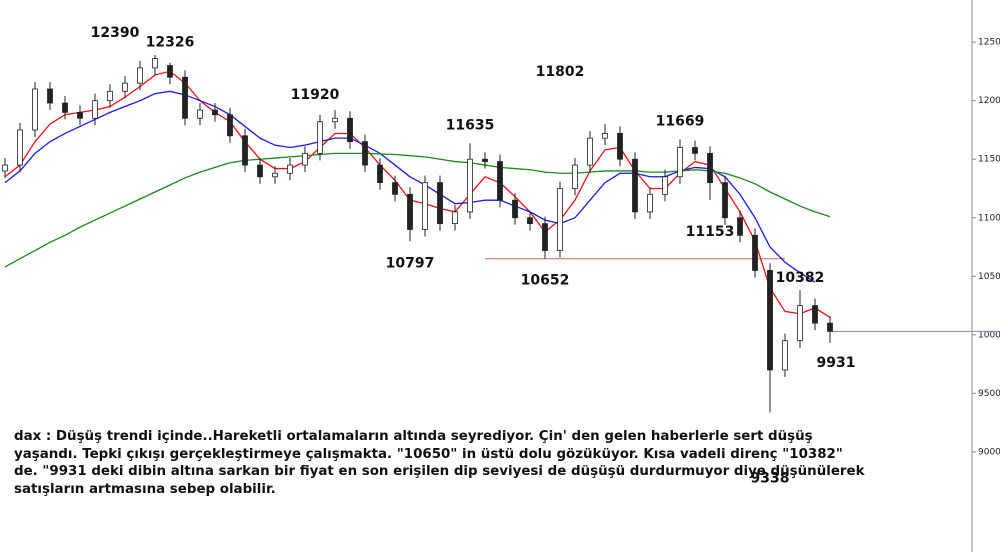  What do you see at coordinates (836, 363) in the screenshot?
I see `annotation: 9931` at bounding box center [836, 363].